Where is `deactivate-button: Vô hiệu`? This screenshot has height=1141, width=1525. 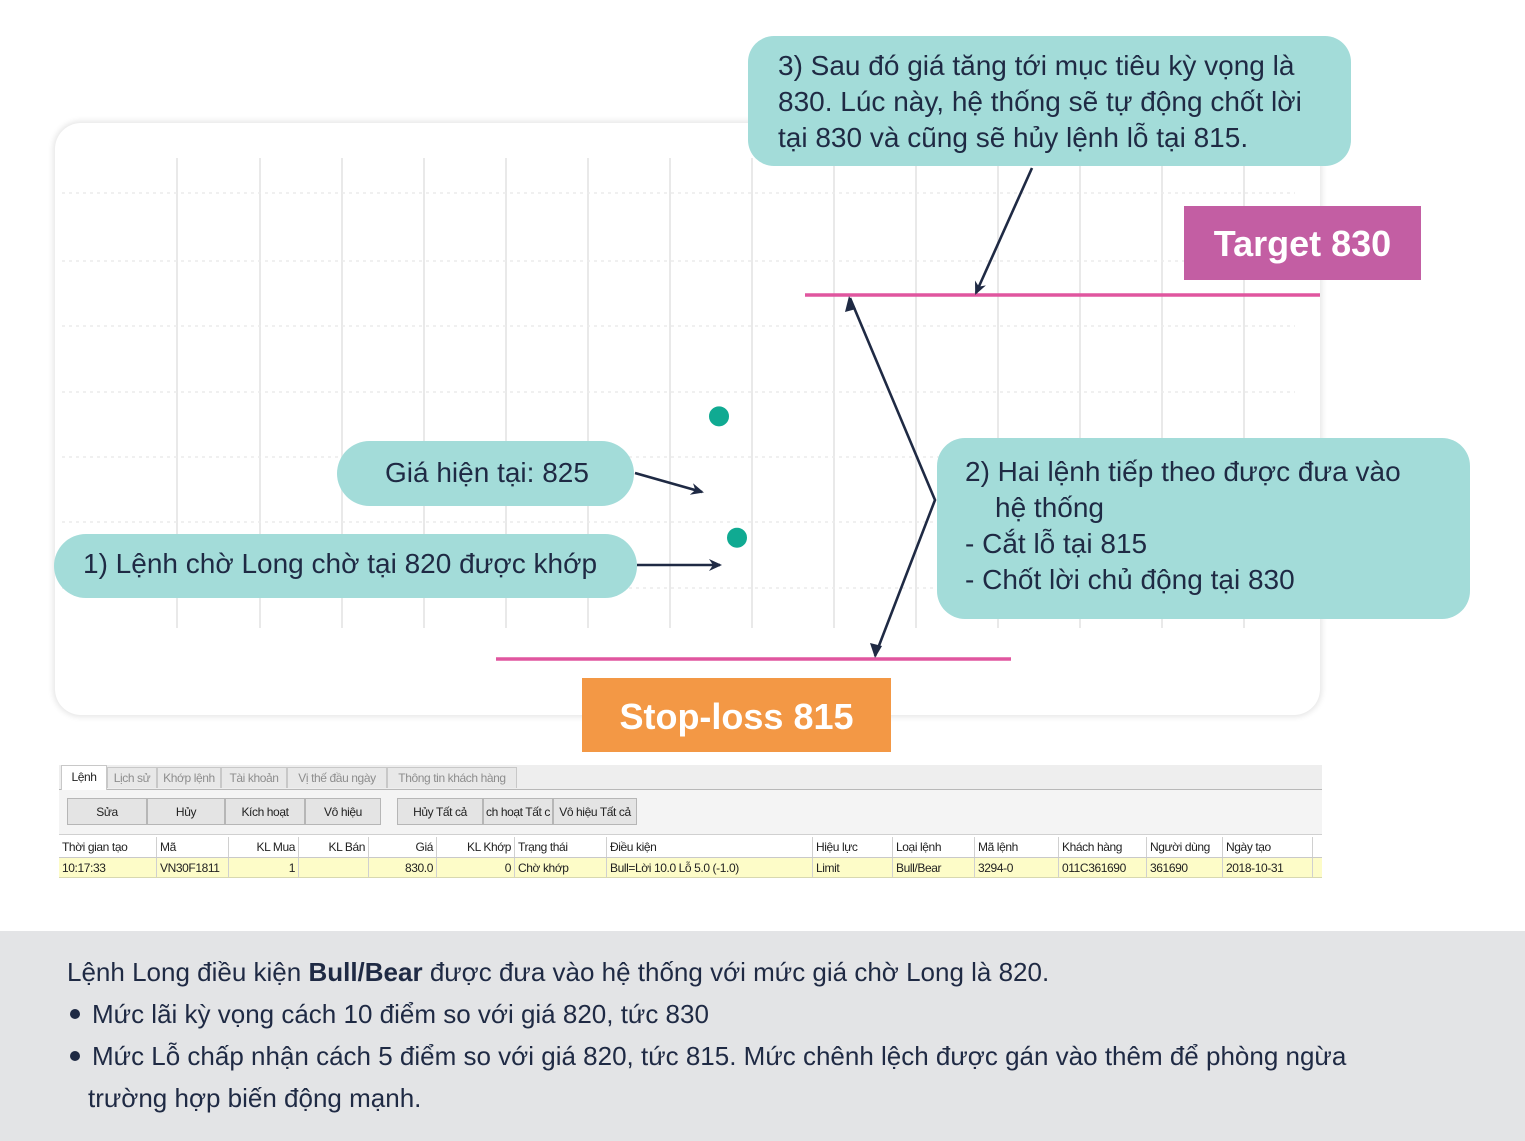 deactivate-button: Vô hiệu is located at coordinates (343, 811).